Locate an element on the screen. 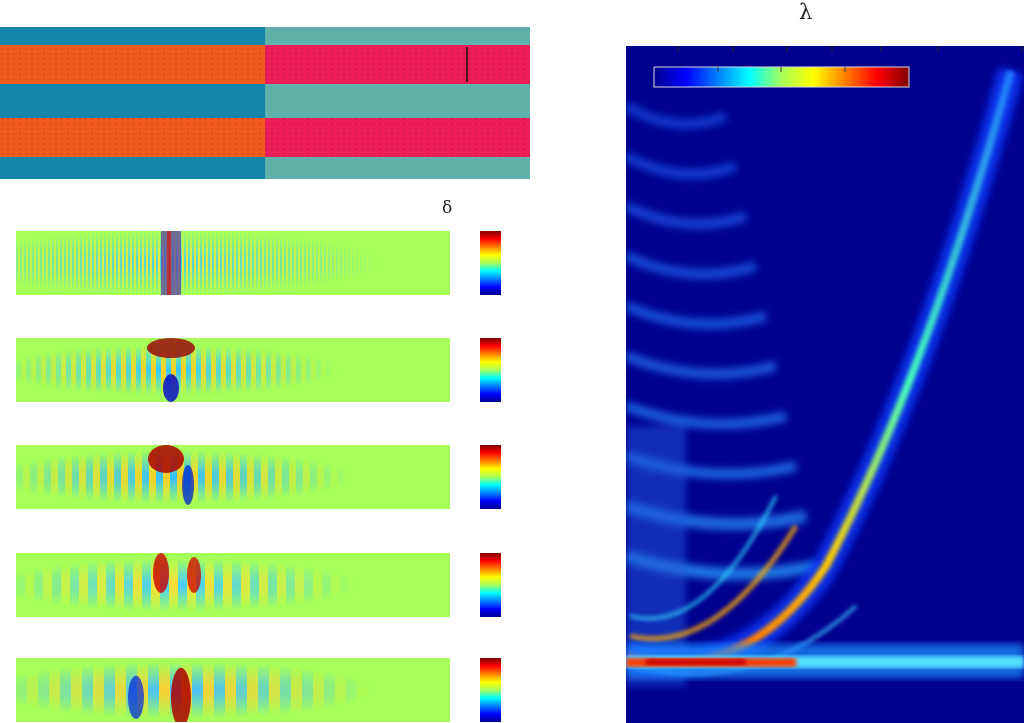  core-top-left is located at coordinates (132, 64).